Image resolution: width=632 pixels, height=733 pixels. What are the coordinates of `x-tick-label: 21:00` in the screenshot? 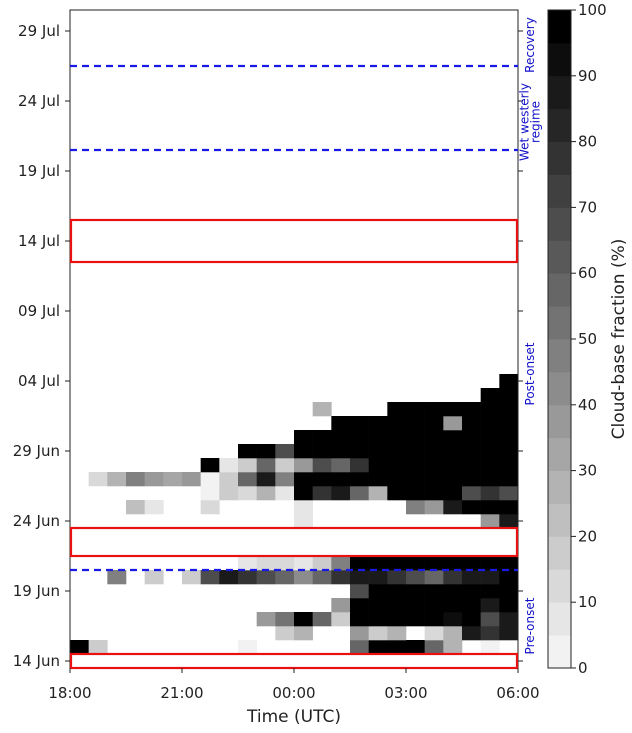 It's located at (181, 693).